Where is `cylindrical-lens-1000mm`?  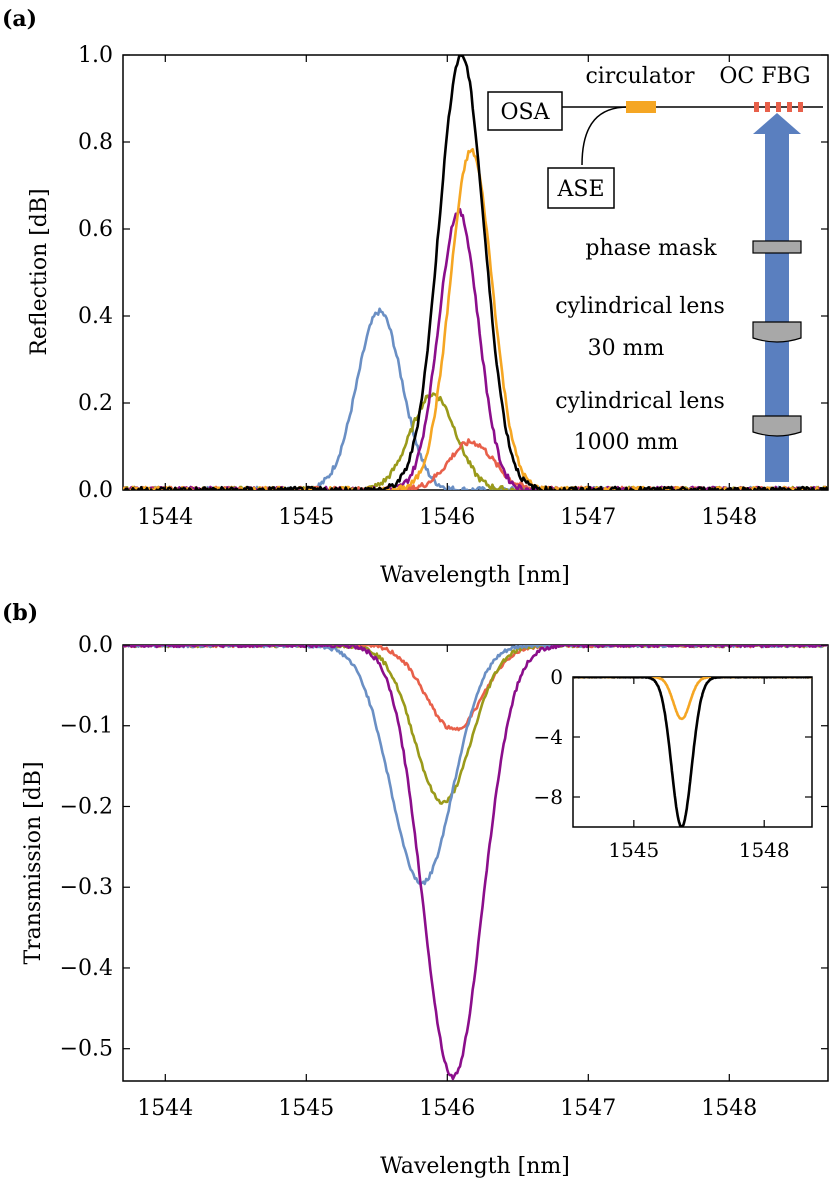 cylindrical-lens-1000mm is located at coordinates (777, 426).